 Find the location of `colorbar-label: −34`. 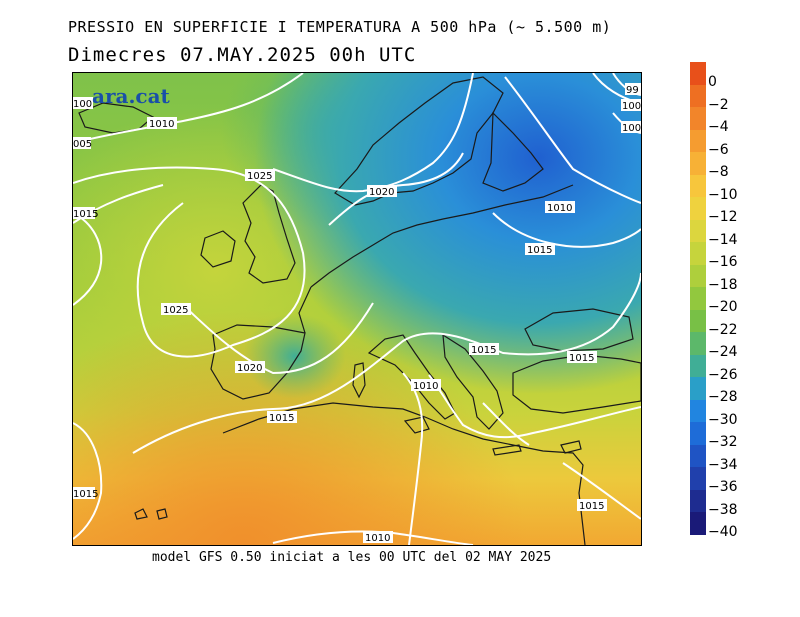

colorbar-label: −34 is located at coordinates (723, 464).